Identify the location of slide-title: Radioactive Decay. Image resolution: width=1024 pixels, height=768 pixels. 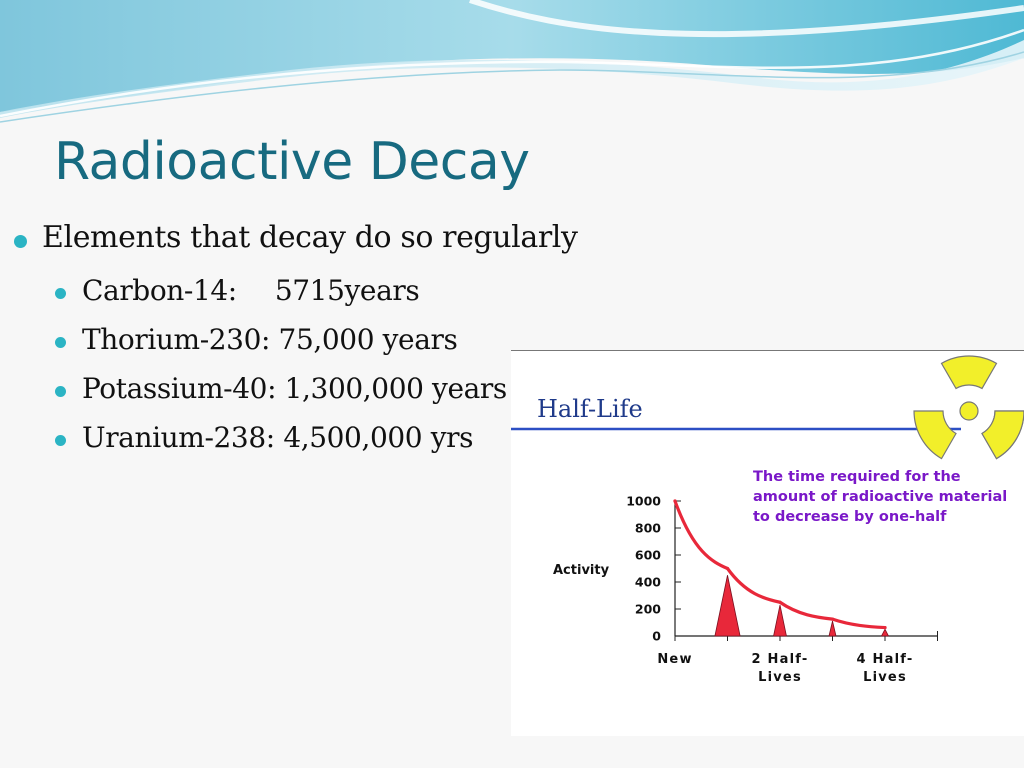
(292, 162).